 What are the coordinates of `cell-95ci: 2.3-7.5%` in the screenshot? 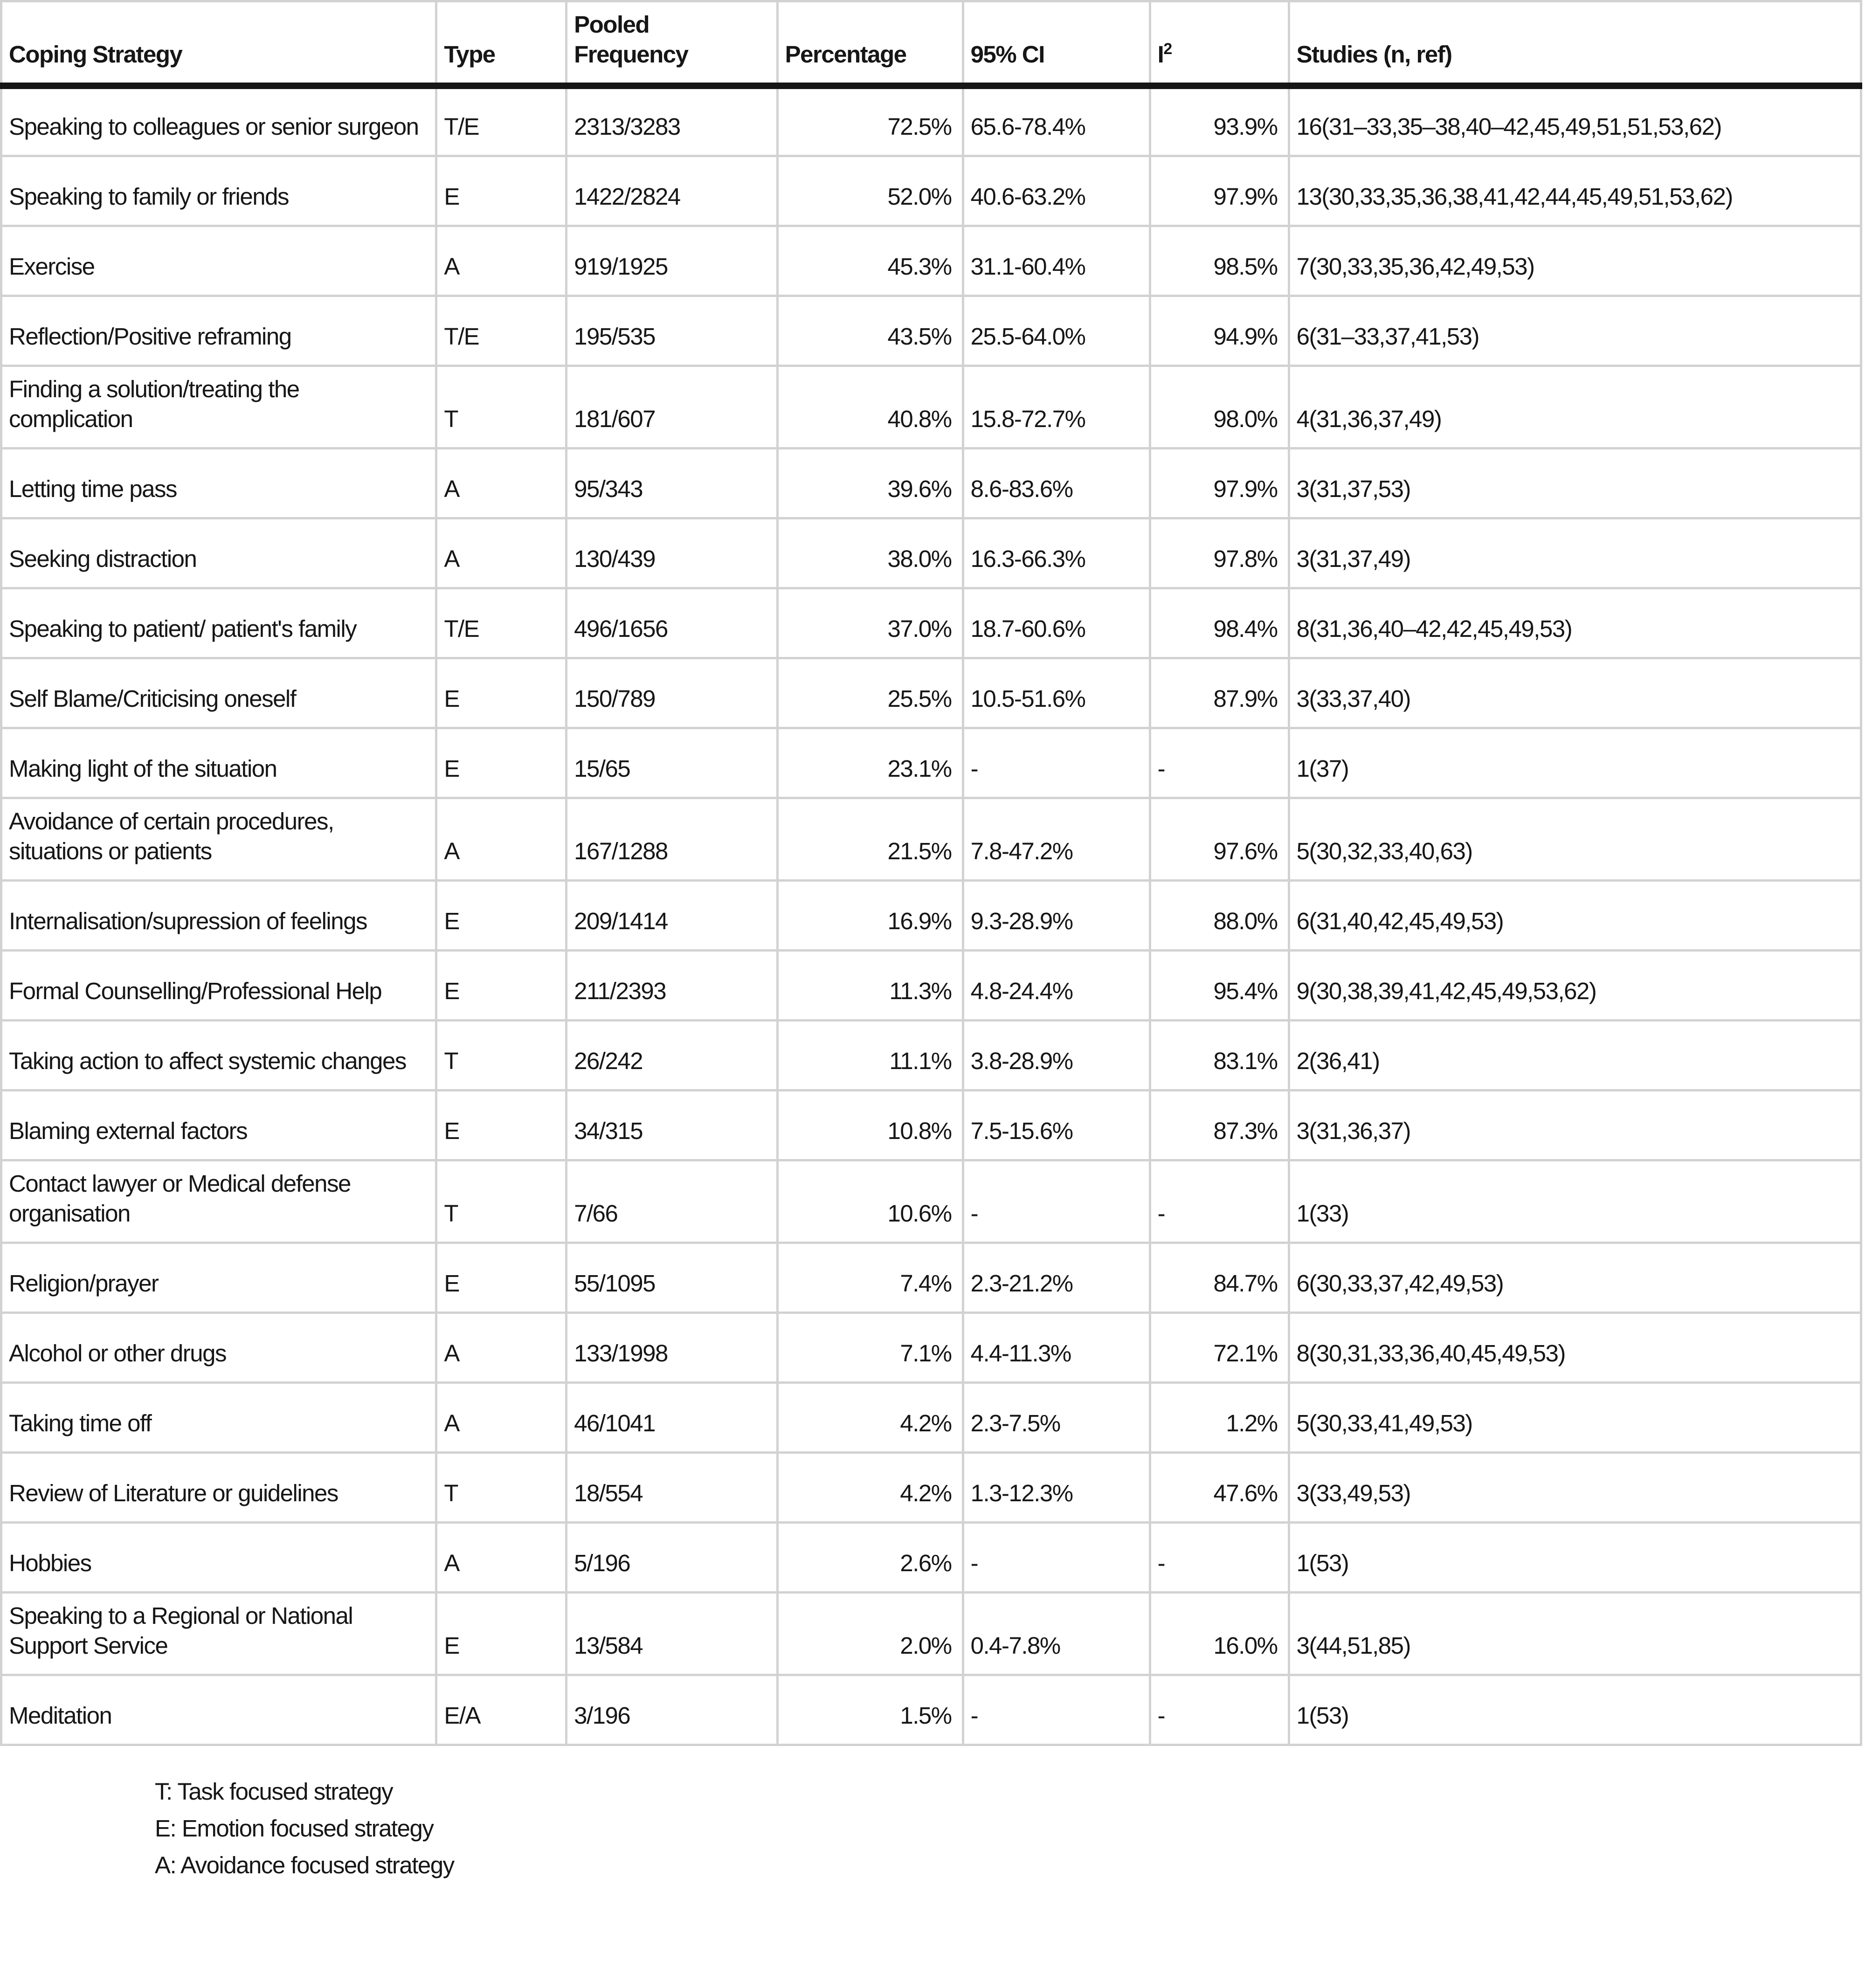 It's located at (1056, 1417).